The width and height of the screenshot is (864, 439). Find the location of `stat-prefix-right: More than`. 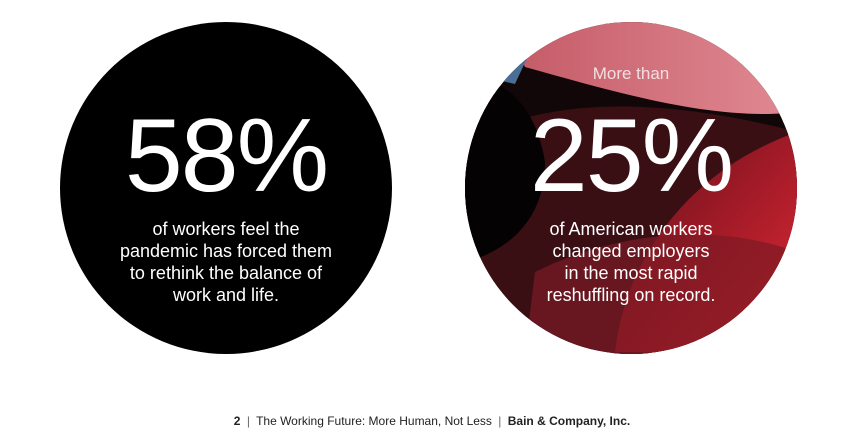

stat-prefix-right: More than is located at coordinates (631, 73).